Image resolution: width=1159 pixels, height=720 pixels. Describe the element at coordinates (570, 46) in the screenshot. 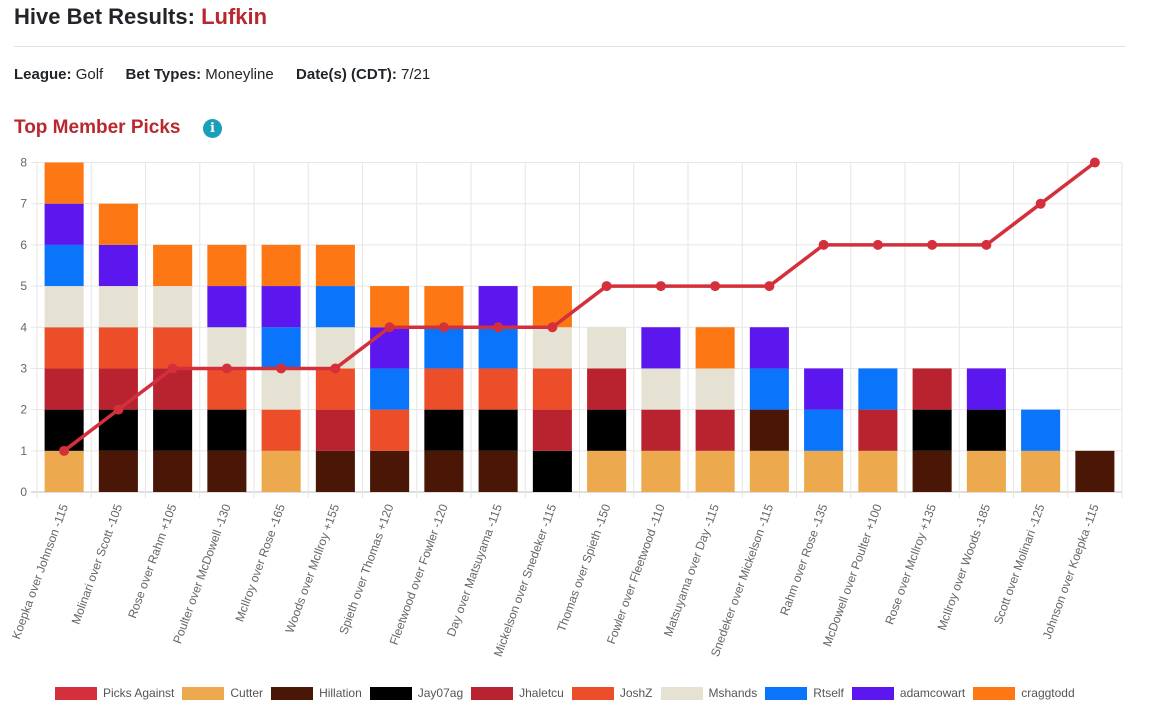

I see `header-divider` at that location.